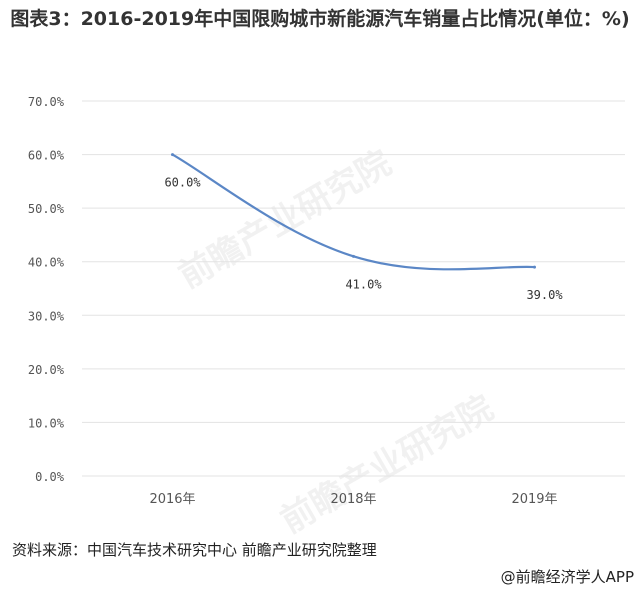 Image resolution: width=640 pixels, height=598 pixels. What do you see at coordinates (544, 295) in the screenshot?
I see `data-label: 39.0%` at bounding box center [544, 295].